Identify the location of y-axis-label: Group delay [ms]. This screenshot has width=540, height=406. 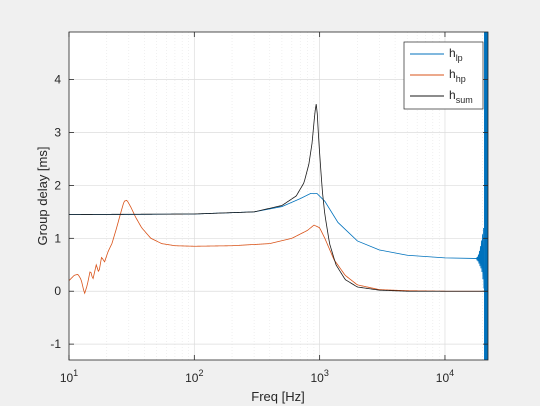
(42, 196).